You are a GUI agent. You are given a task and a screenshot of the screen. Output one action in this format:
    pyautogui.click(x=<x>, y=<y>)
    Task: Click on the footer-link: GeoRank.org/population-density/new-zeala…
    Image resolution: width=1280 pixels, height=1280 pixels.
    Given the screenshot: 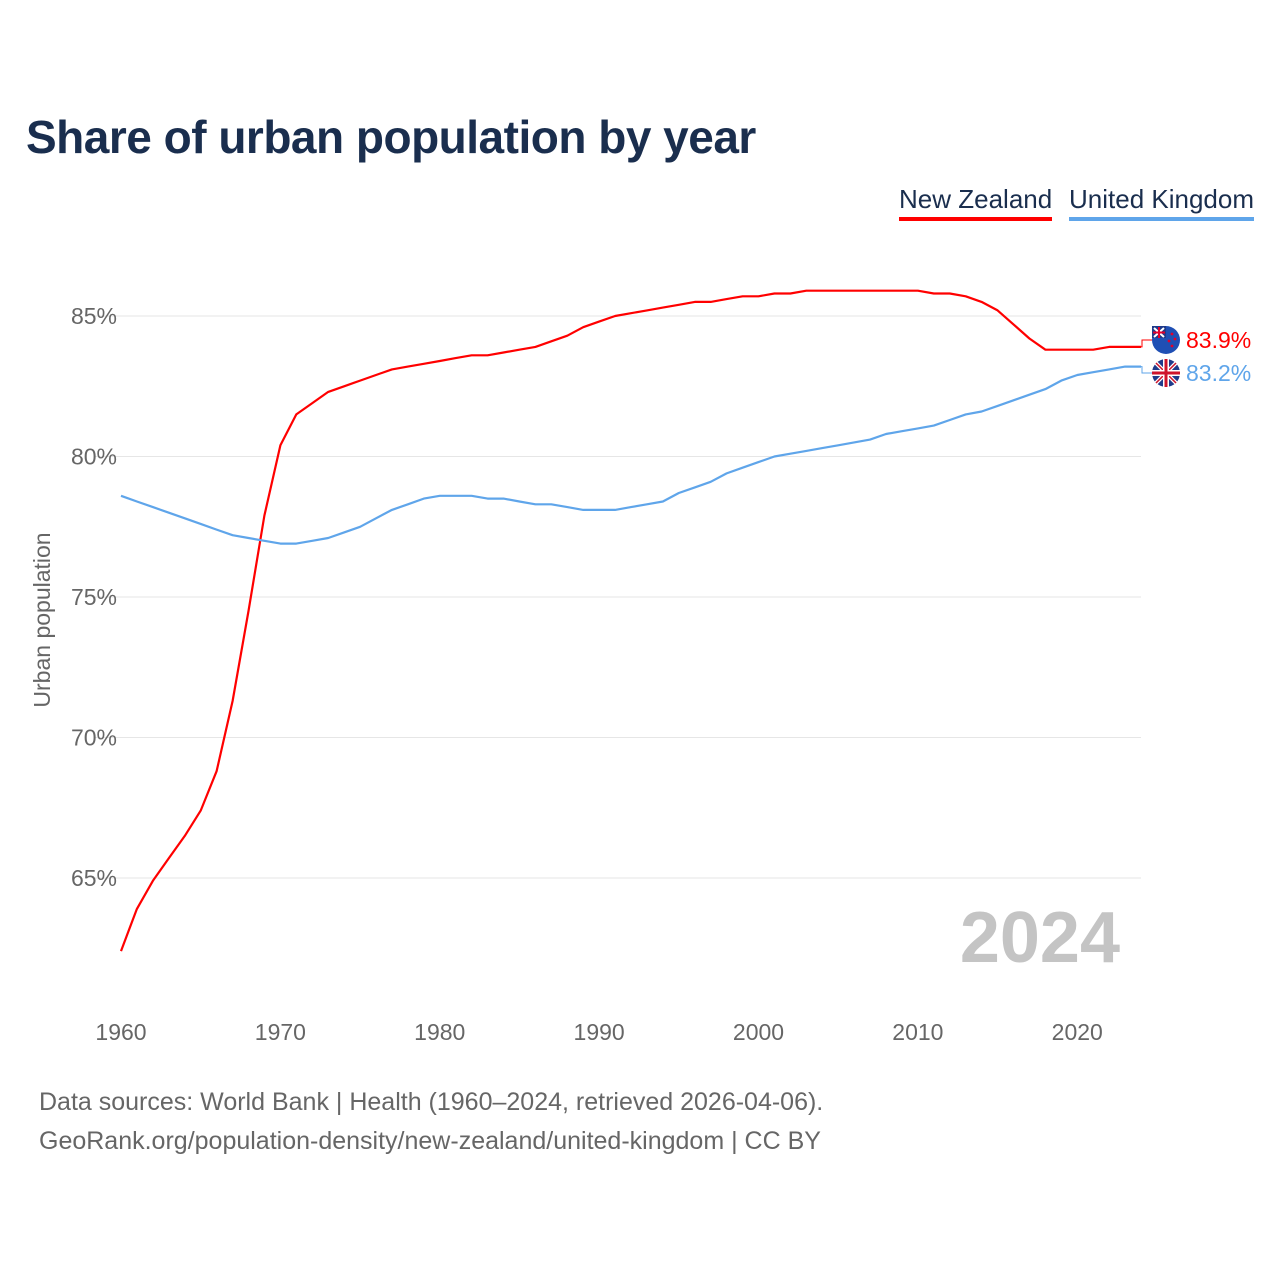 What is the action you would take?
    pyautogui.click(x=430, y=1141)
    